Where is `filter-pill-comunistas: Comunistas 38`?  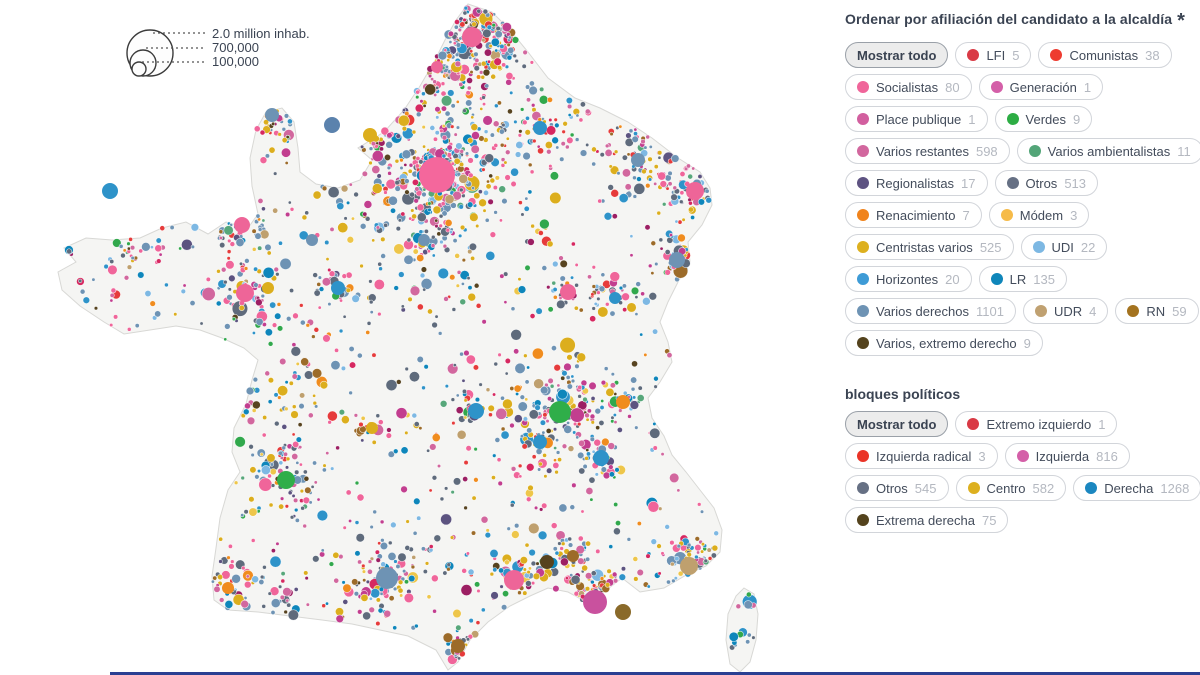 filter-pill-comunistas: Comunistas 38 is located at coordinates (1105, 55).